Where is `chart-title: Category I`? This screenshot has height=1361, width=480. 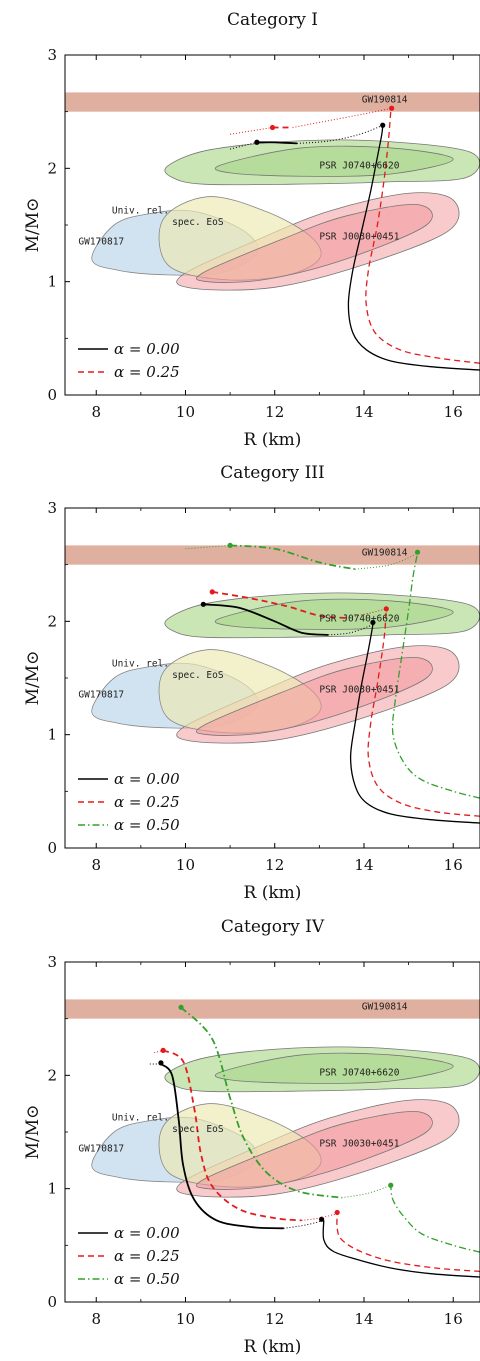 chart-title: Category I is located at coordinates (272, 20).